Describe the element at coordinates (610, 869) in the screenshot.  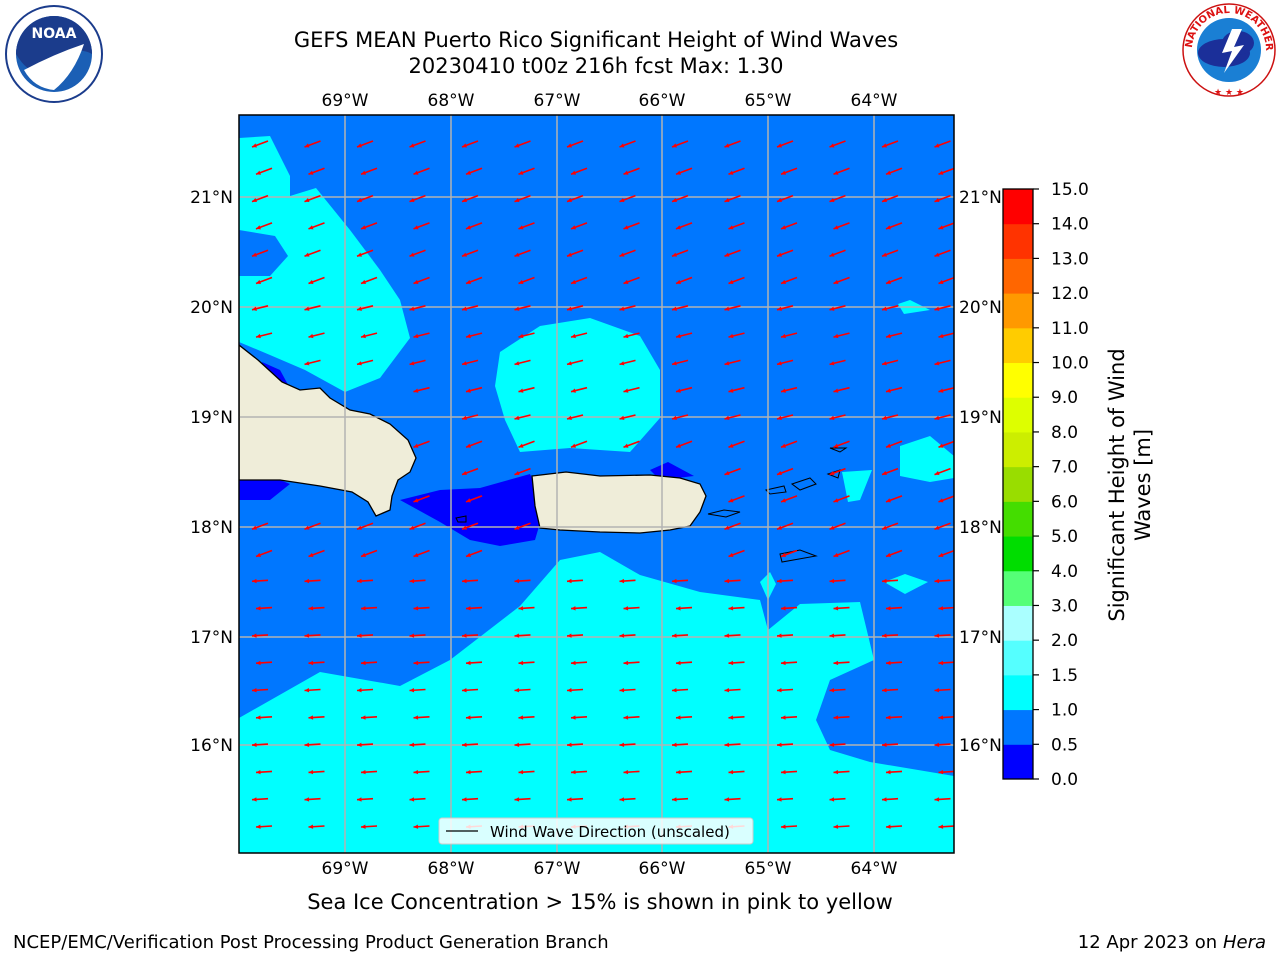
I see `longitude-labels-bottom: 69°W 68°W 67°W 66°W 65°W 64°W` at that location.